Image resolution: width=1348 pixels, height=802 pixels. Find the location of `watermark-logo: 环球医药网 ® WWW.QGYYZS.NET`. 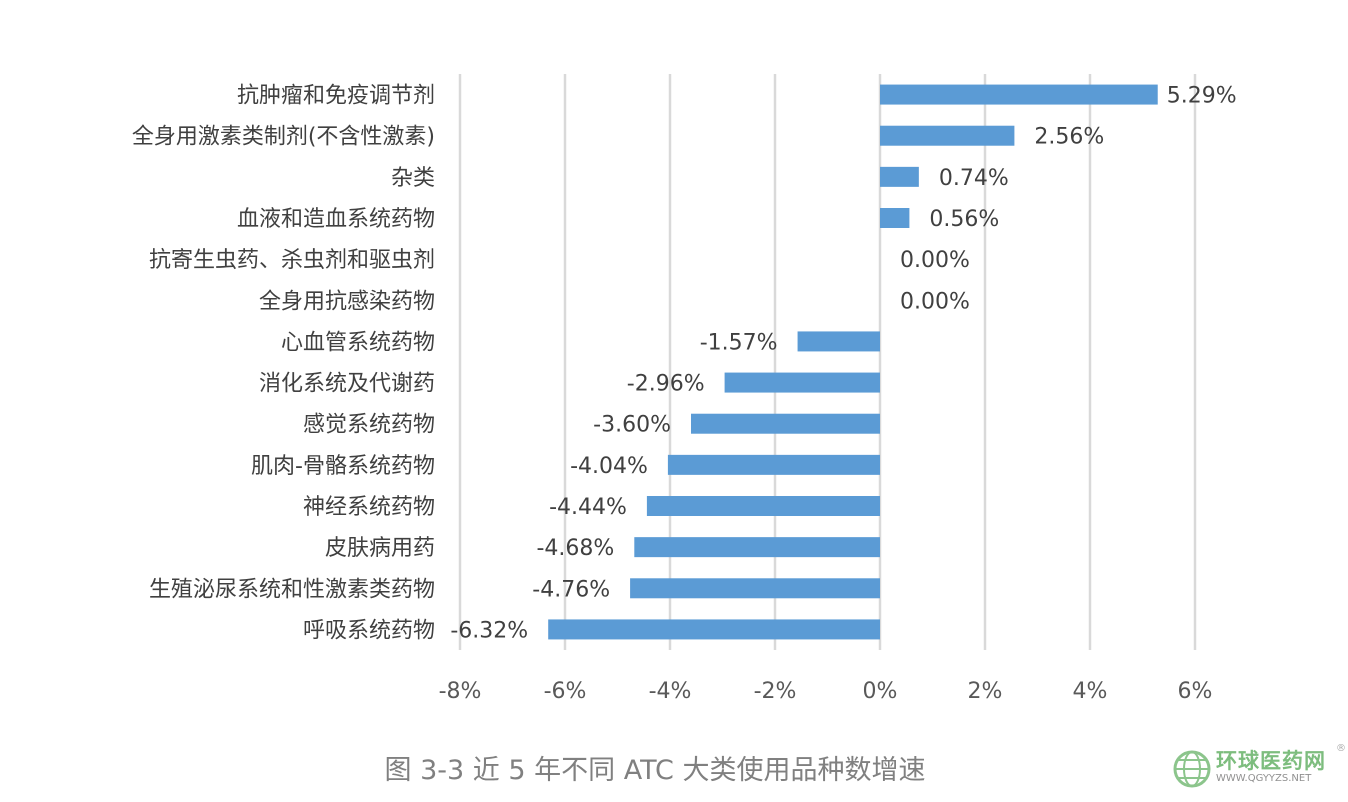

watermark-logo: 环球医药网 ® WWW.QGYYZS.NET is located at coordinates (1260, 766).